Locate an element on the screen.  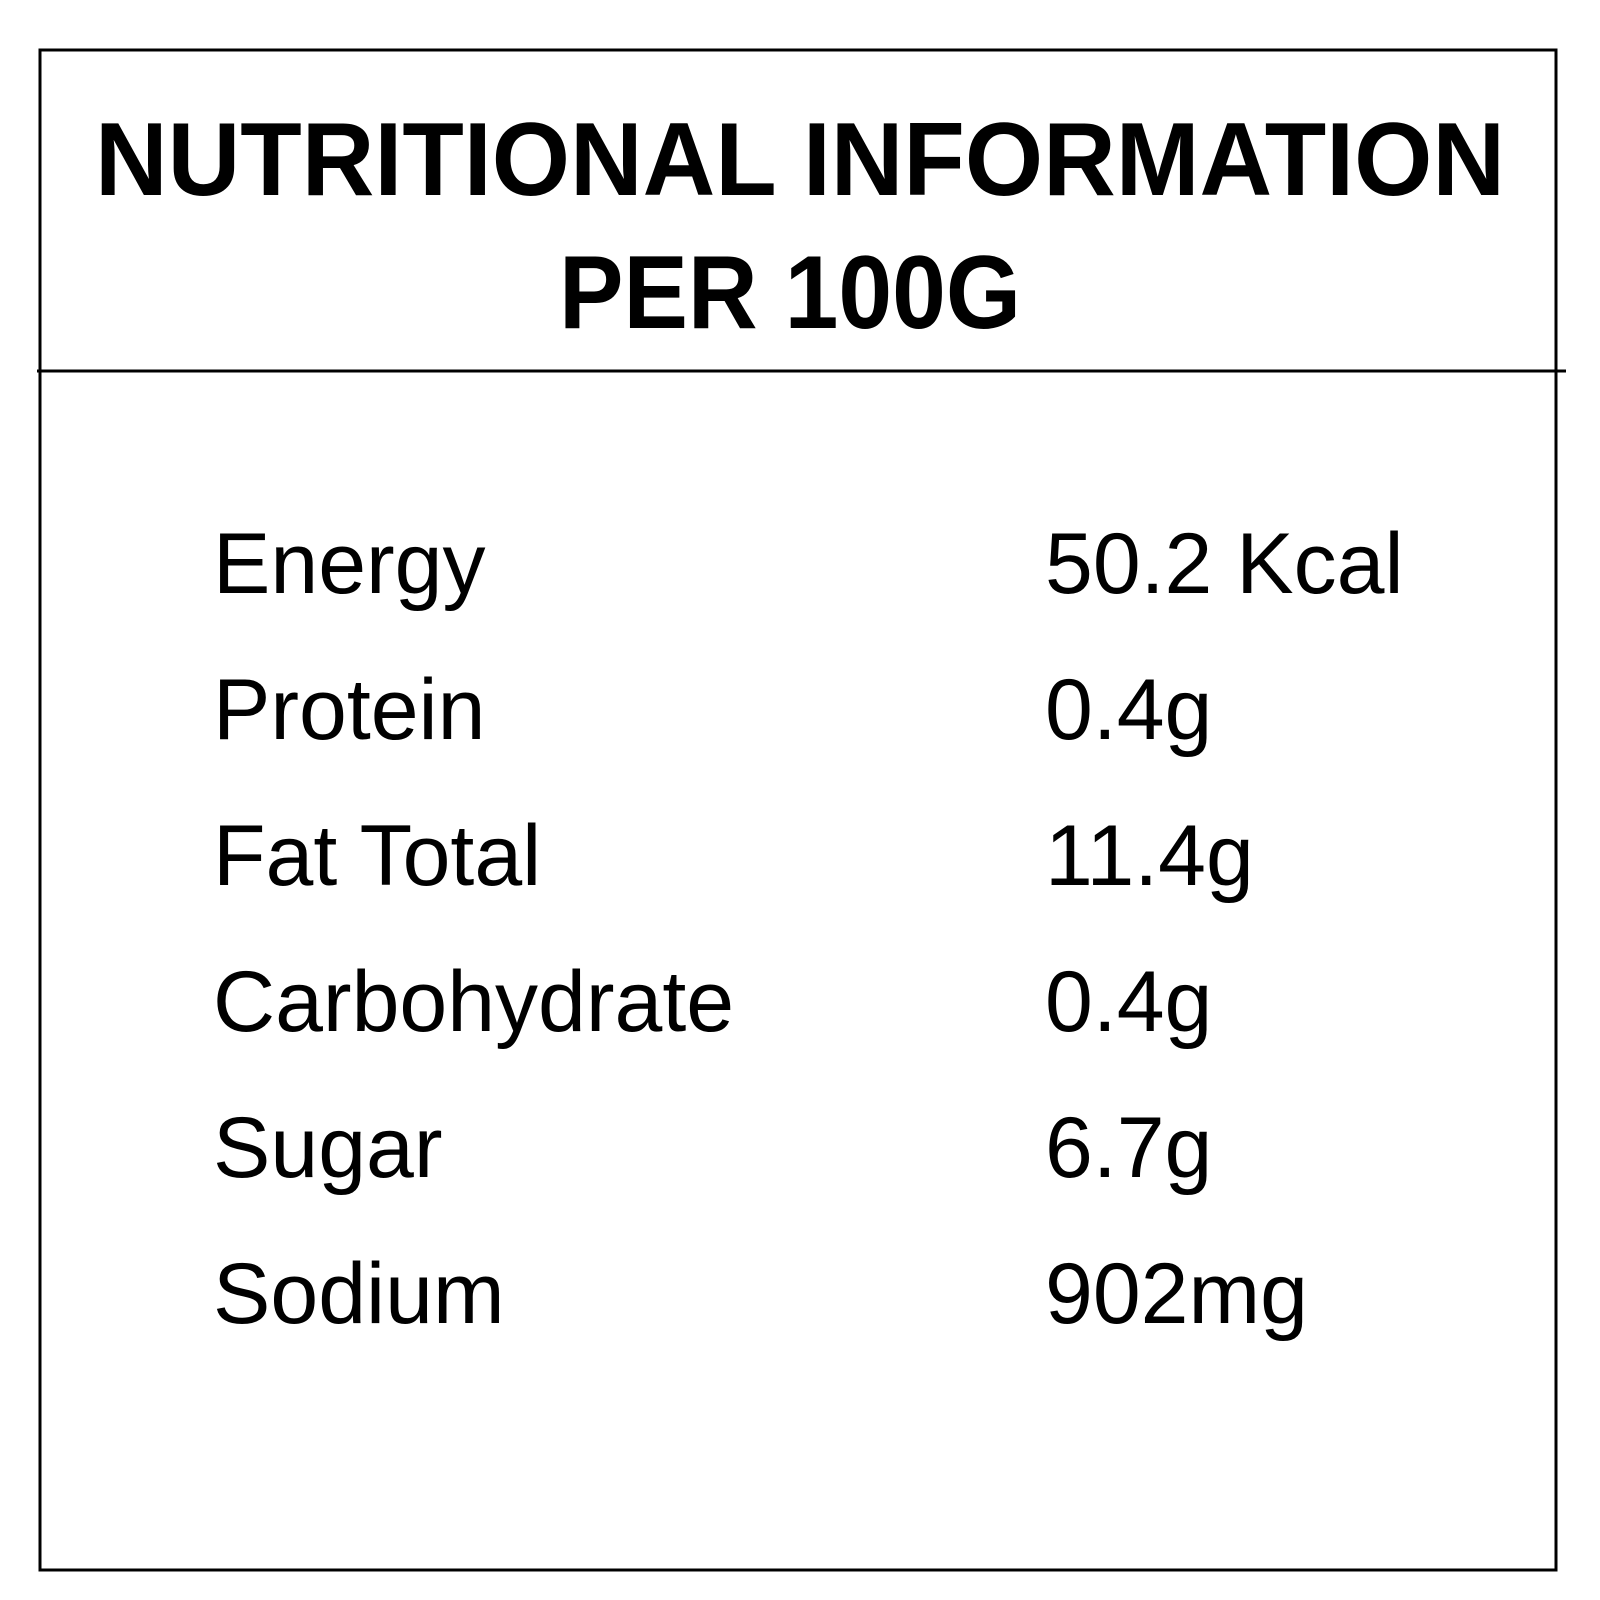
nutrient-name: Fat Total is located at coordinates (377, 856).